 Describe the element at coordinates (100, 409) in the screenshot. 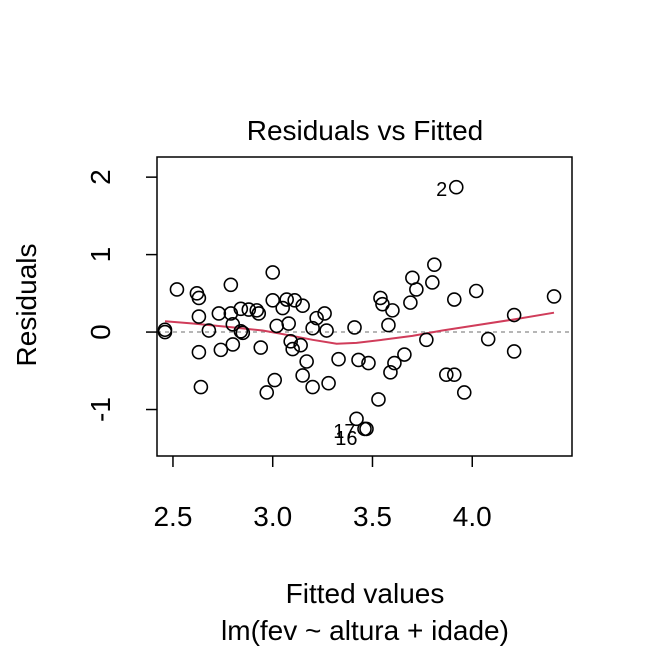

I see `y-tick-label: -1` at that location.